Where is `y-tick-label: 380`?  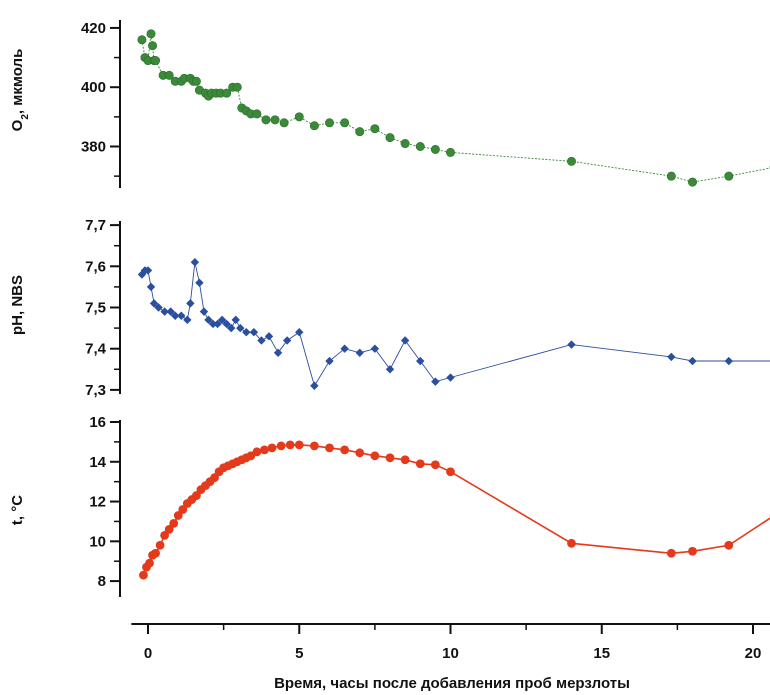 y-tick-label: 380 is located at coordinates (93, 147).